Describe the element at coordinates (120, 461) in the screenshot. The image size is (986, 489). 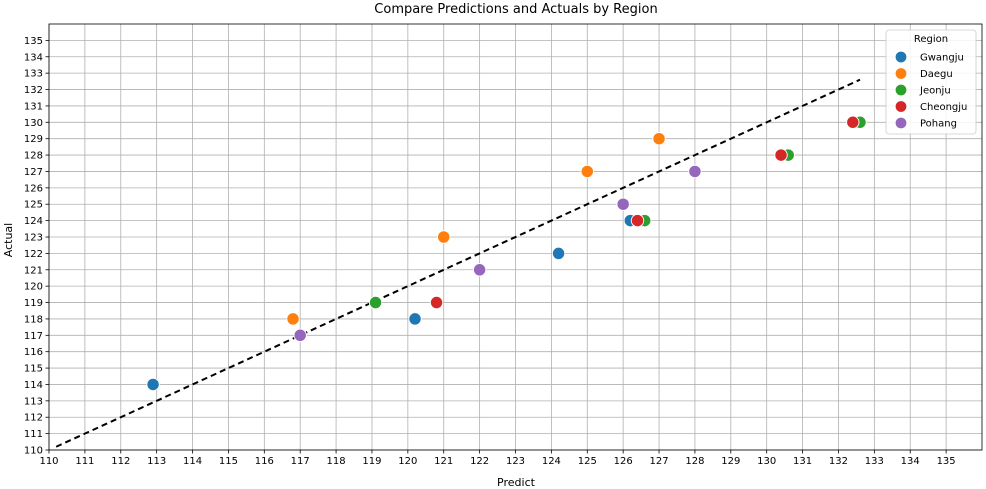
I see `x-tick-label: 112` at that location.